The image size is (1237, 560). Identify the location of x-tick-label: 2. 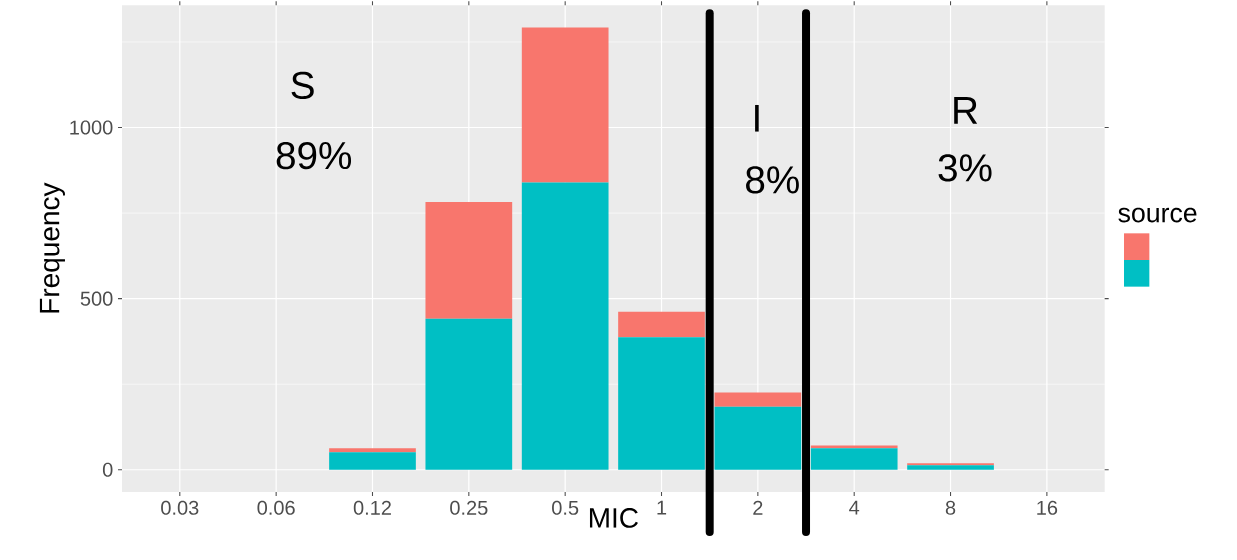
(758, 507).